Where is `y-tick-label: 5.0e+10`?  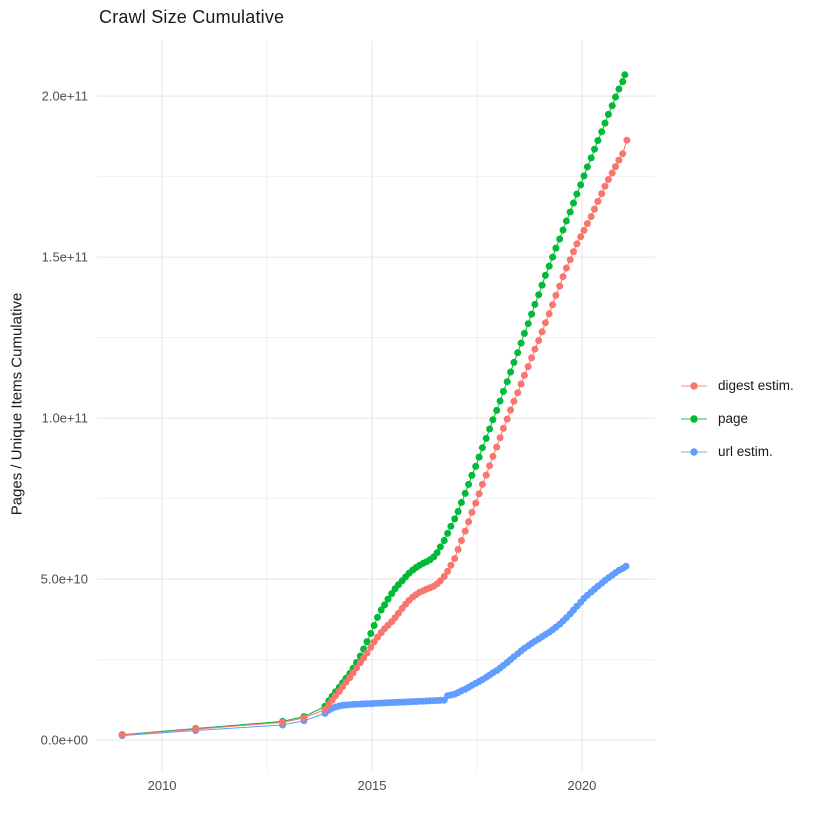
y-tick-label: 5.0e+10 is located at coordinates (64, 579).